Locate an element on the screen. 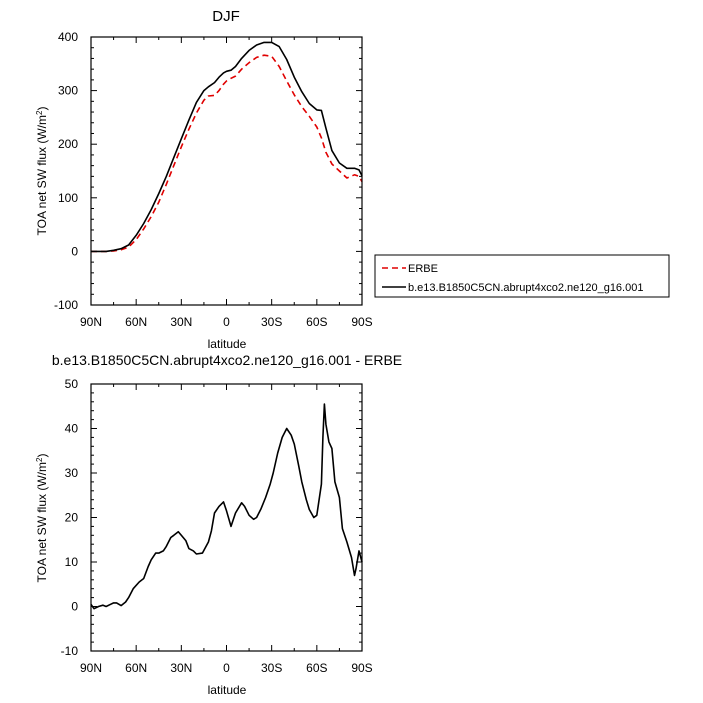 This screenshot has height=703, width=703. top-y-tick-label: 300 is located at coordinates (68, 91).